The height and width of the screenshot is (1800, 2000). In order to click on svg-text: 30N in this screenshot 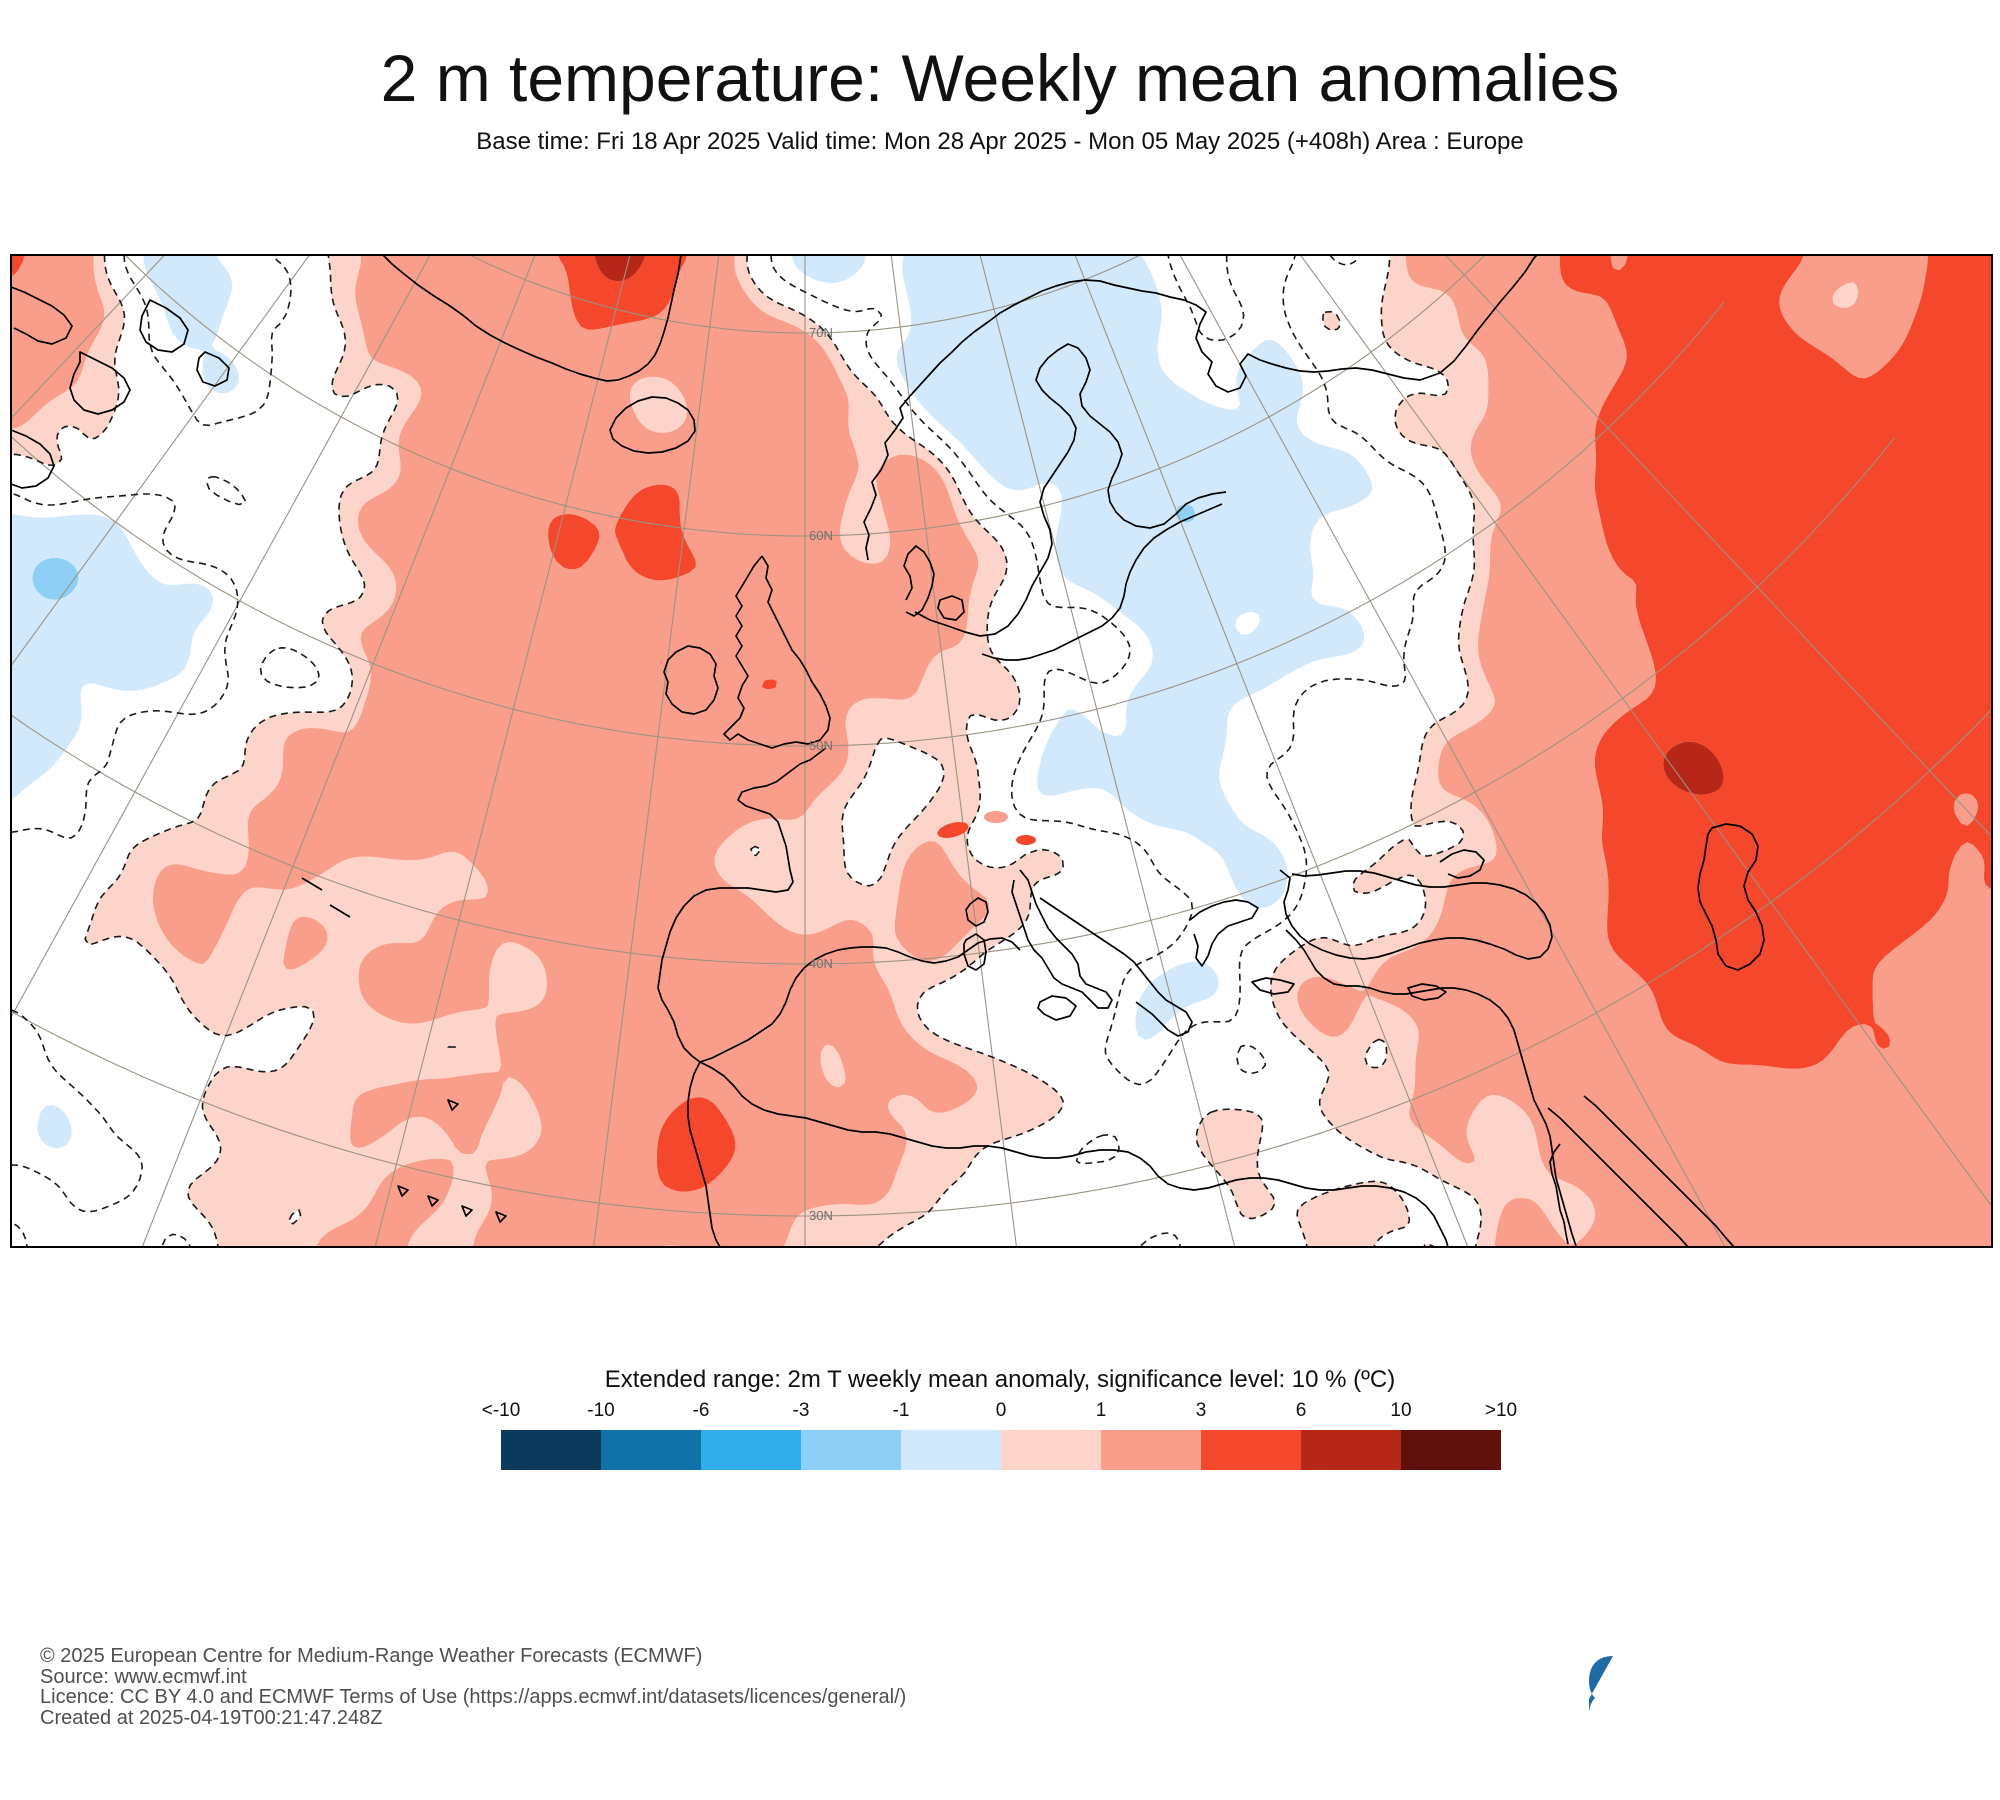, I will do `click(821, 1215)`.